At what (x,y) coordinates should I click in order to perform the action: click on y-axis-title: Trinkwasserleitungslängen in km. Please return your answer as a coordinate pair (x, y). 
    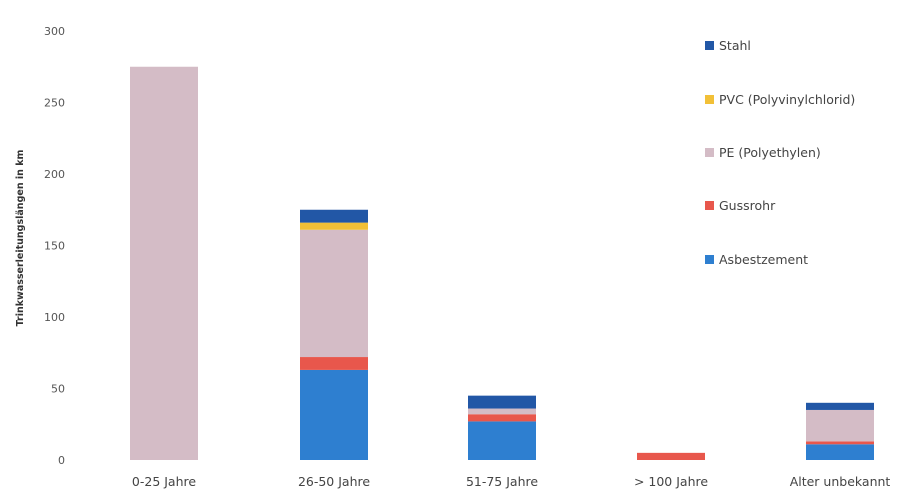
    Looking at the image, I should click on (20, 237).